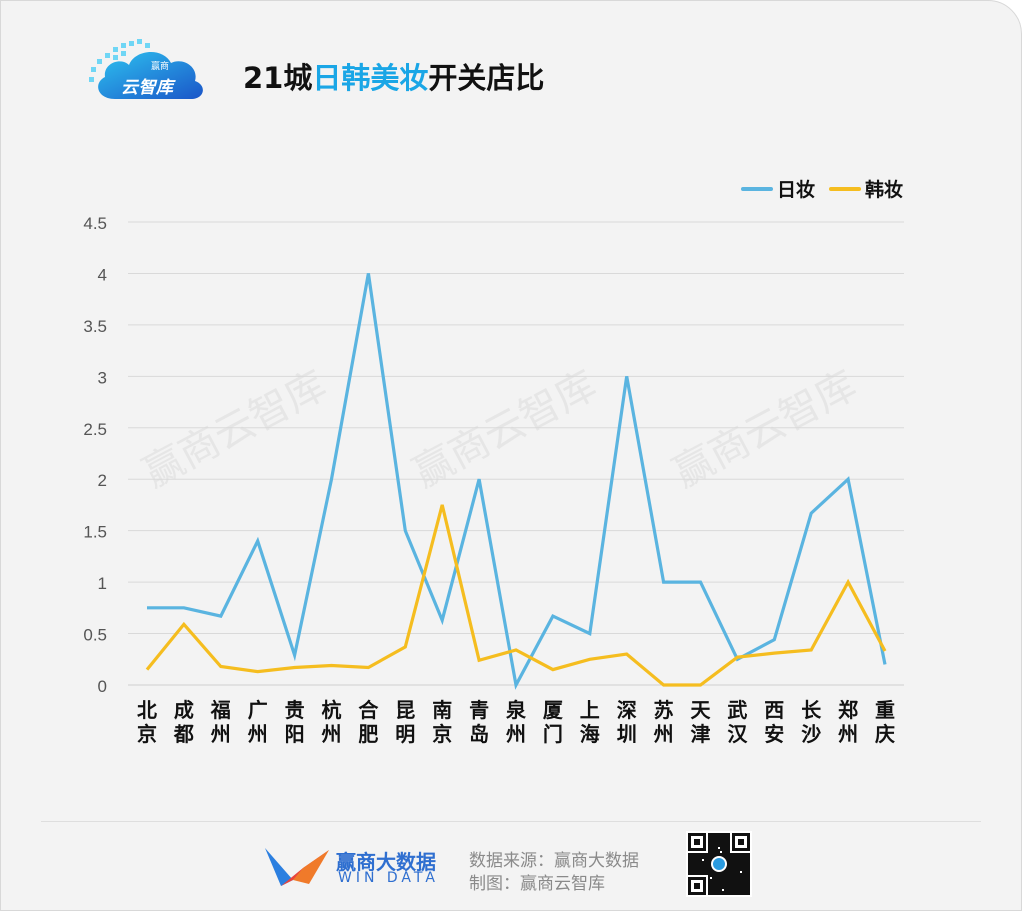  Describe the element at coordinates (370, 78) in the screenshot. I see `title-highlight: 日韩美妆` at that location.